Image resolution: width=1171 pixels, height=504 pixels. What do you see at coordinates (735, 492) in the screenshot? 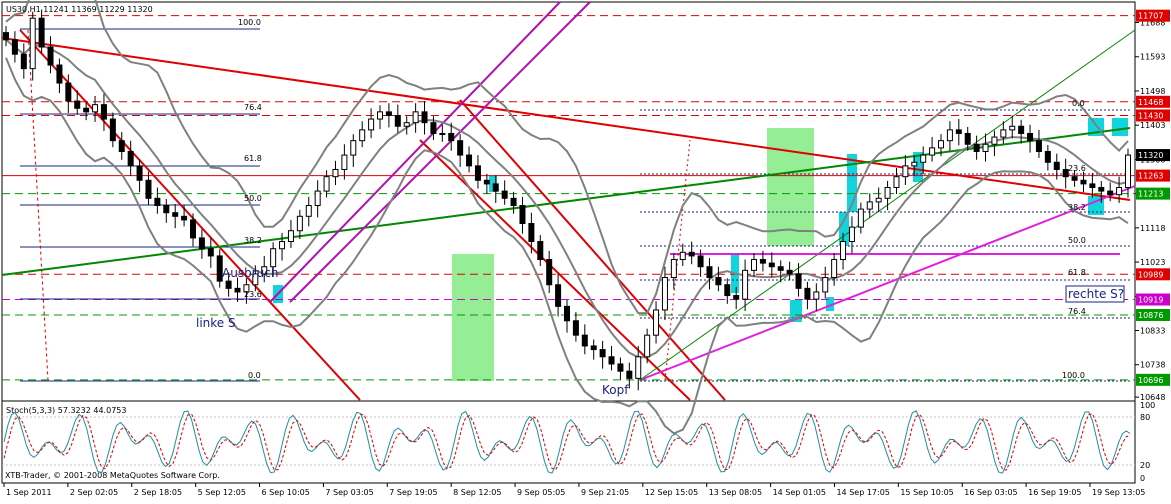
I see `x-tick-label: 13 Sep 08:05` at bounding box center [735, 492].